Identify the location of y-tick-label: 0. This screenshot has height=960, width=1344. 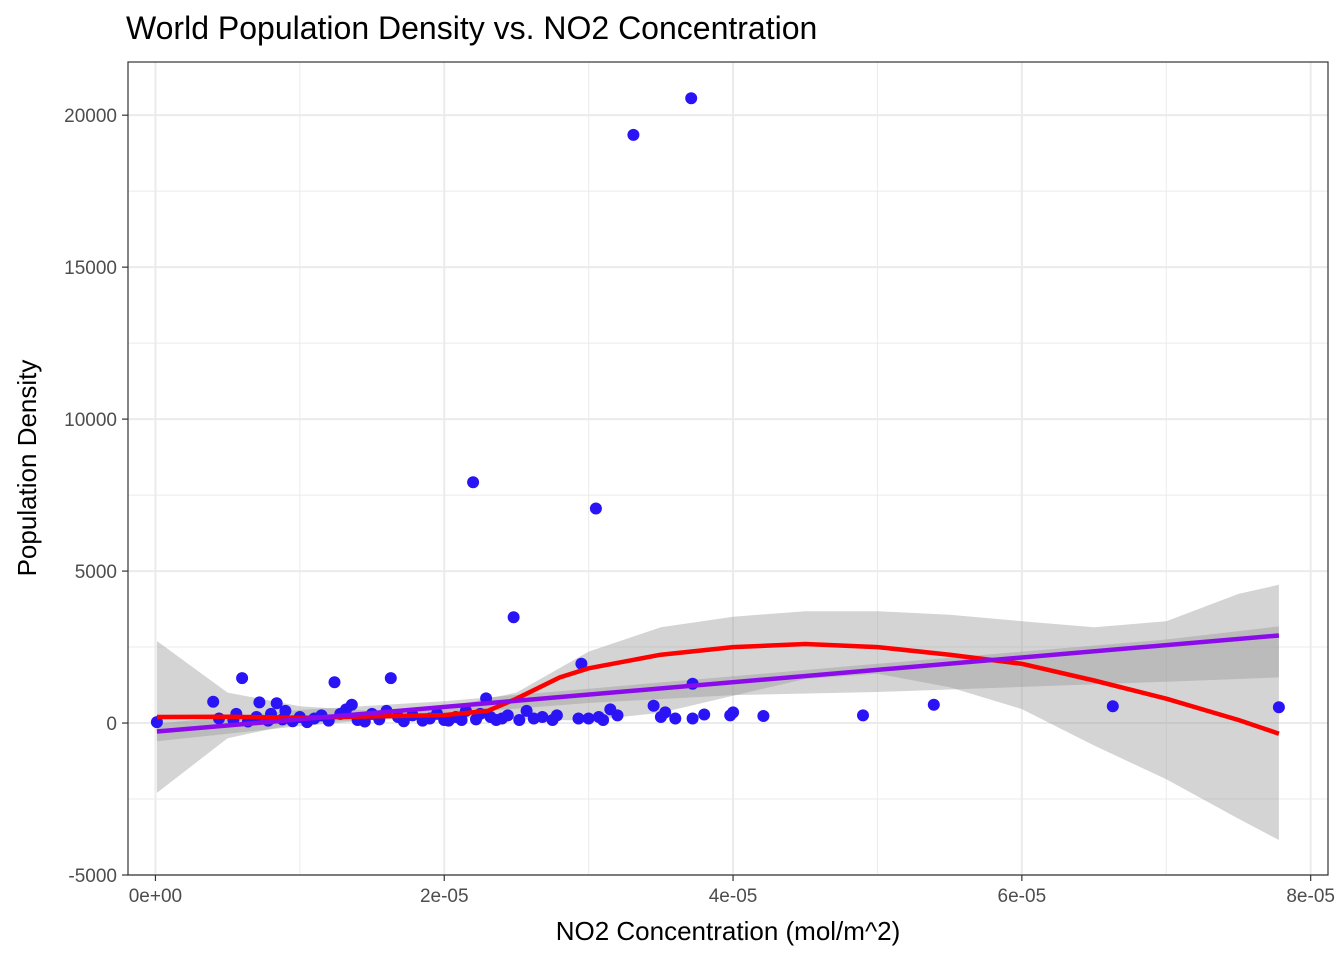
(111, 724).